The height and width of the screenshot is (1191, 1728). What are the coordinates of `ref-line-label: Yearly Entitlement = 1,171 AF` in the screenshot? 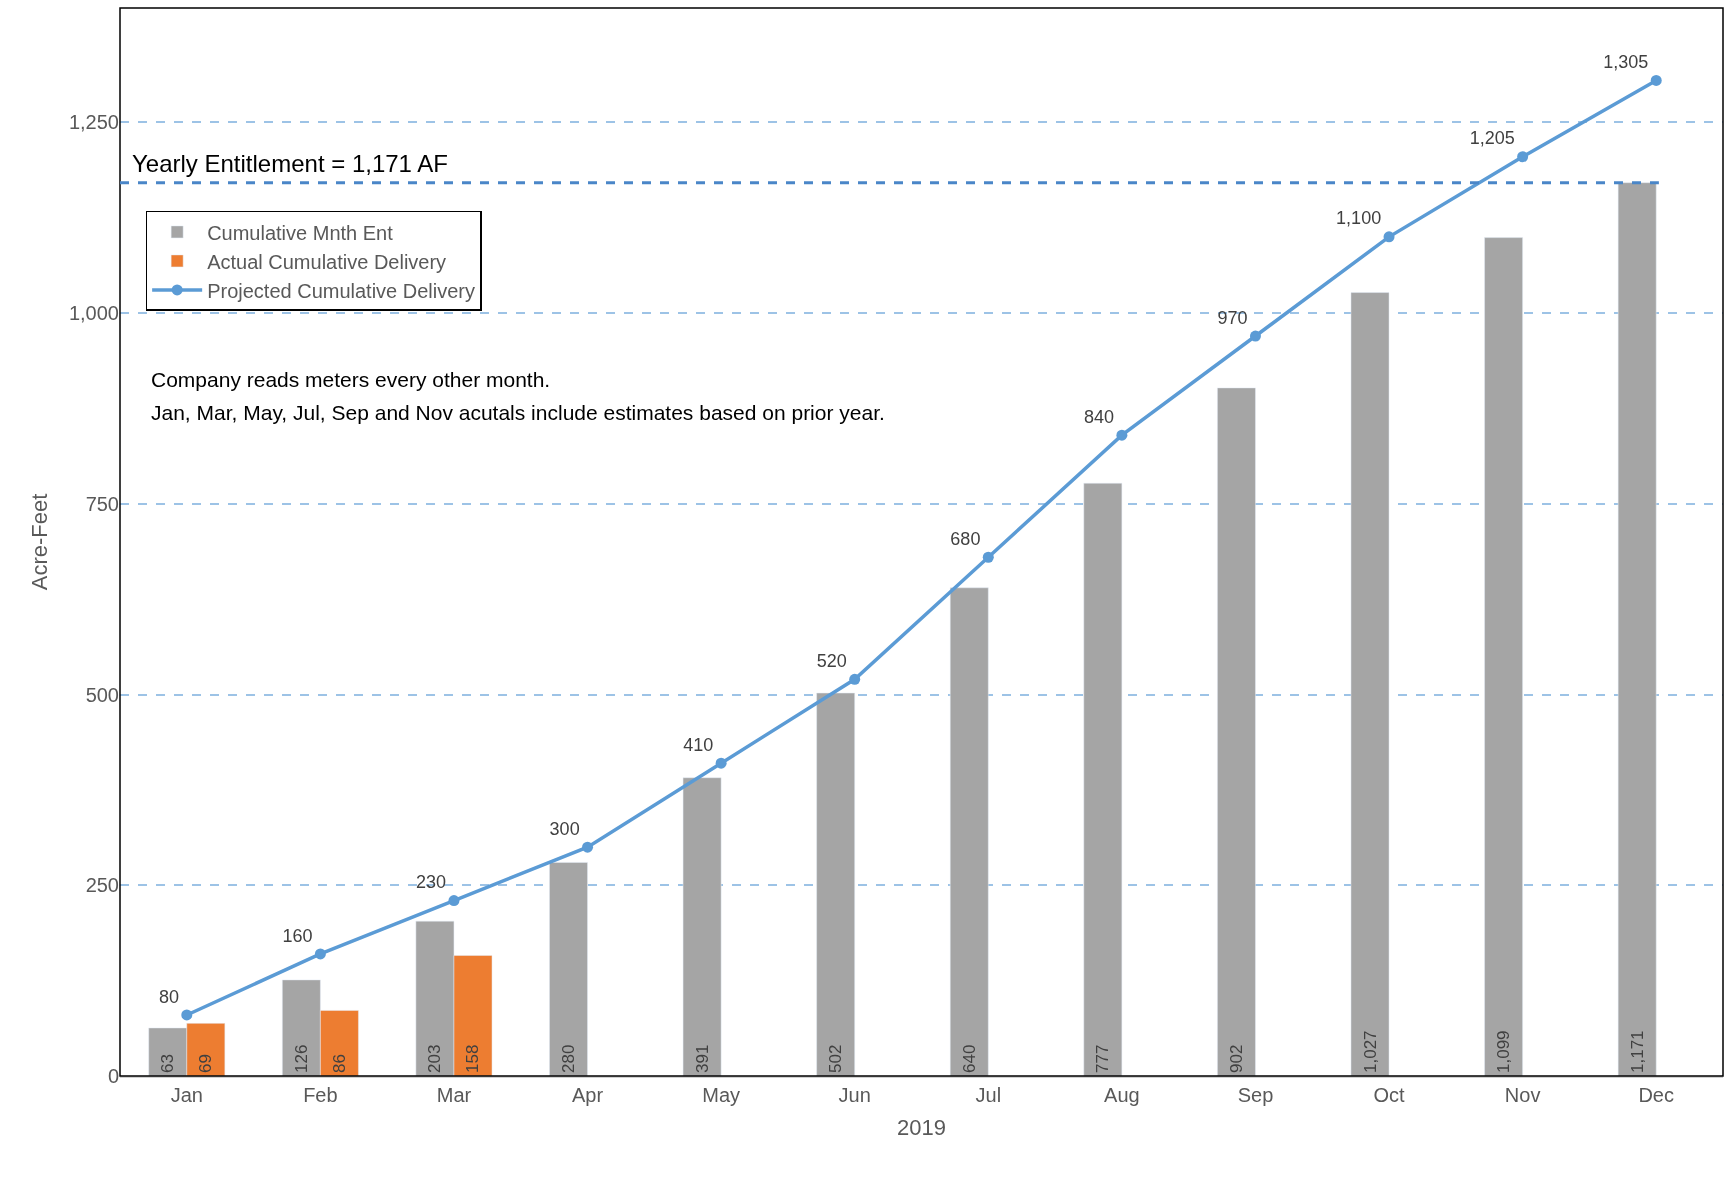 It's located at (290, 163).